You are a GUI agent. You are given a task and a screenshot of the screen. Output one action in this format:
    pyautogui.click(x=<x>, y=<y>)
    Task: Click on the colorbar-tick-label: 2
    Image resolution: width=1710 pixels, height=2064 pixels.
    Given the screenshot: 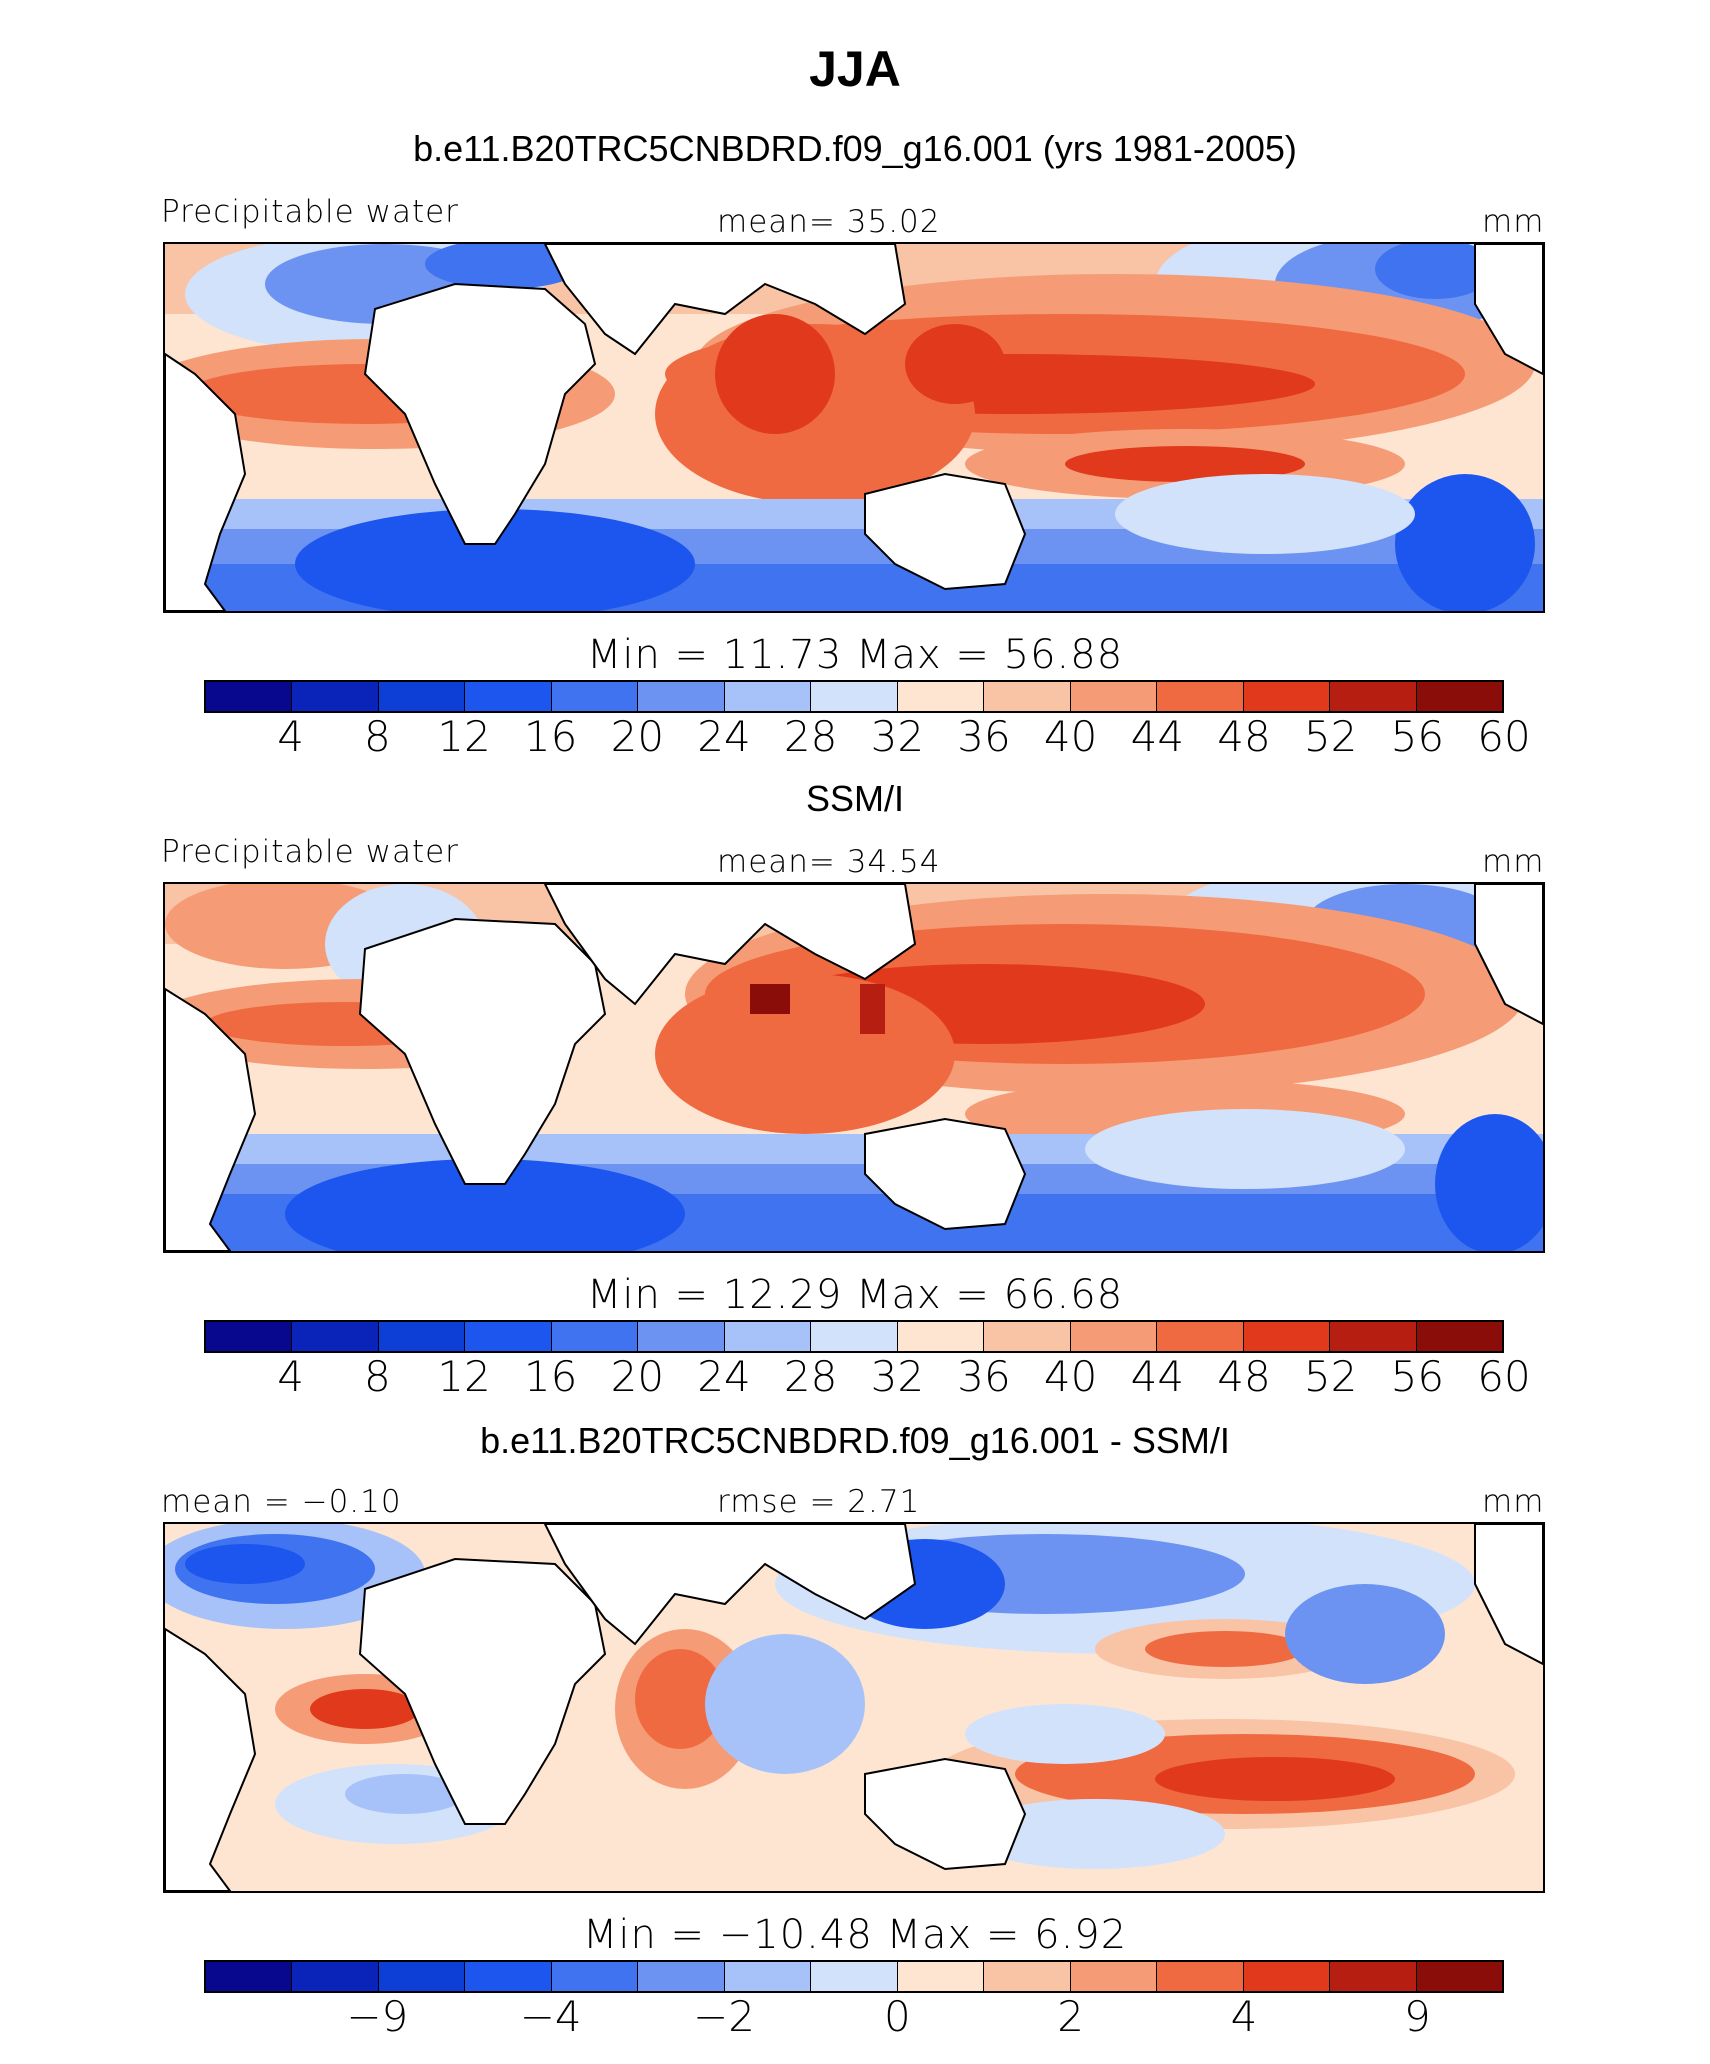 What is the action you would take?
    pyautogui.click(x=1071, y=2016)
    